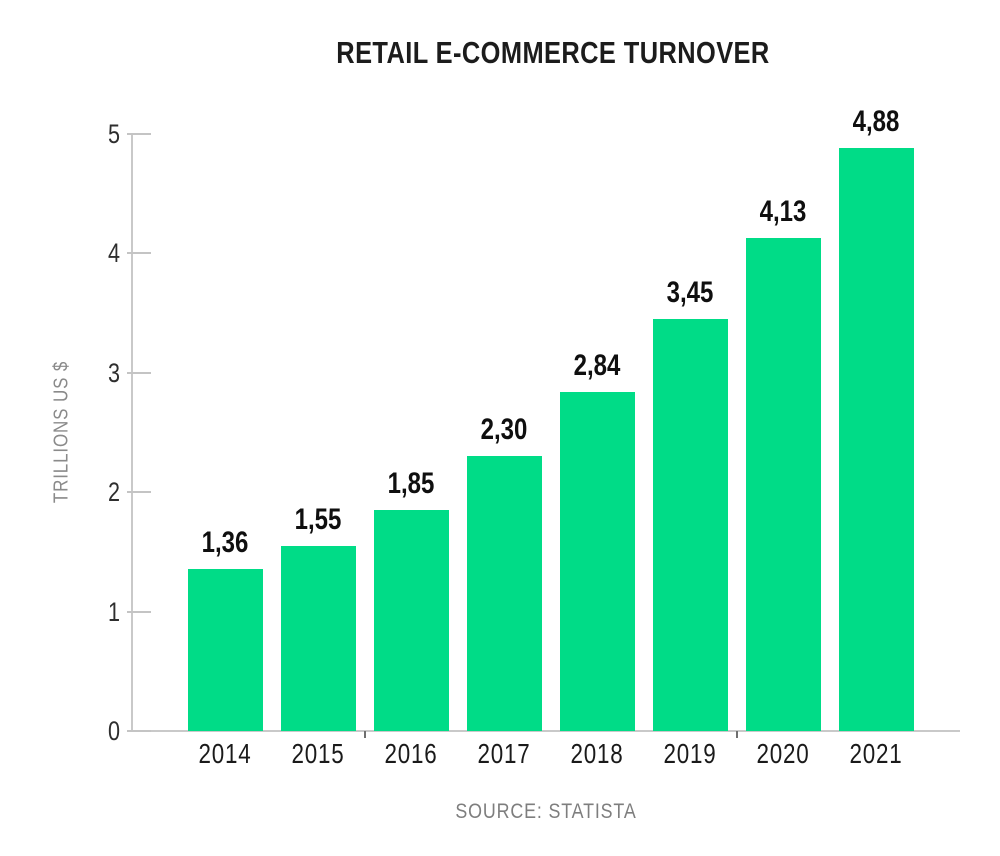 The image size is (1000, 856). I want to click on x-tick-label: 2017, so click(504, 753).